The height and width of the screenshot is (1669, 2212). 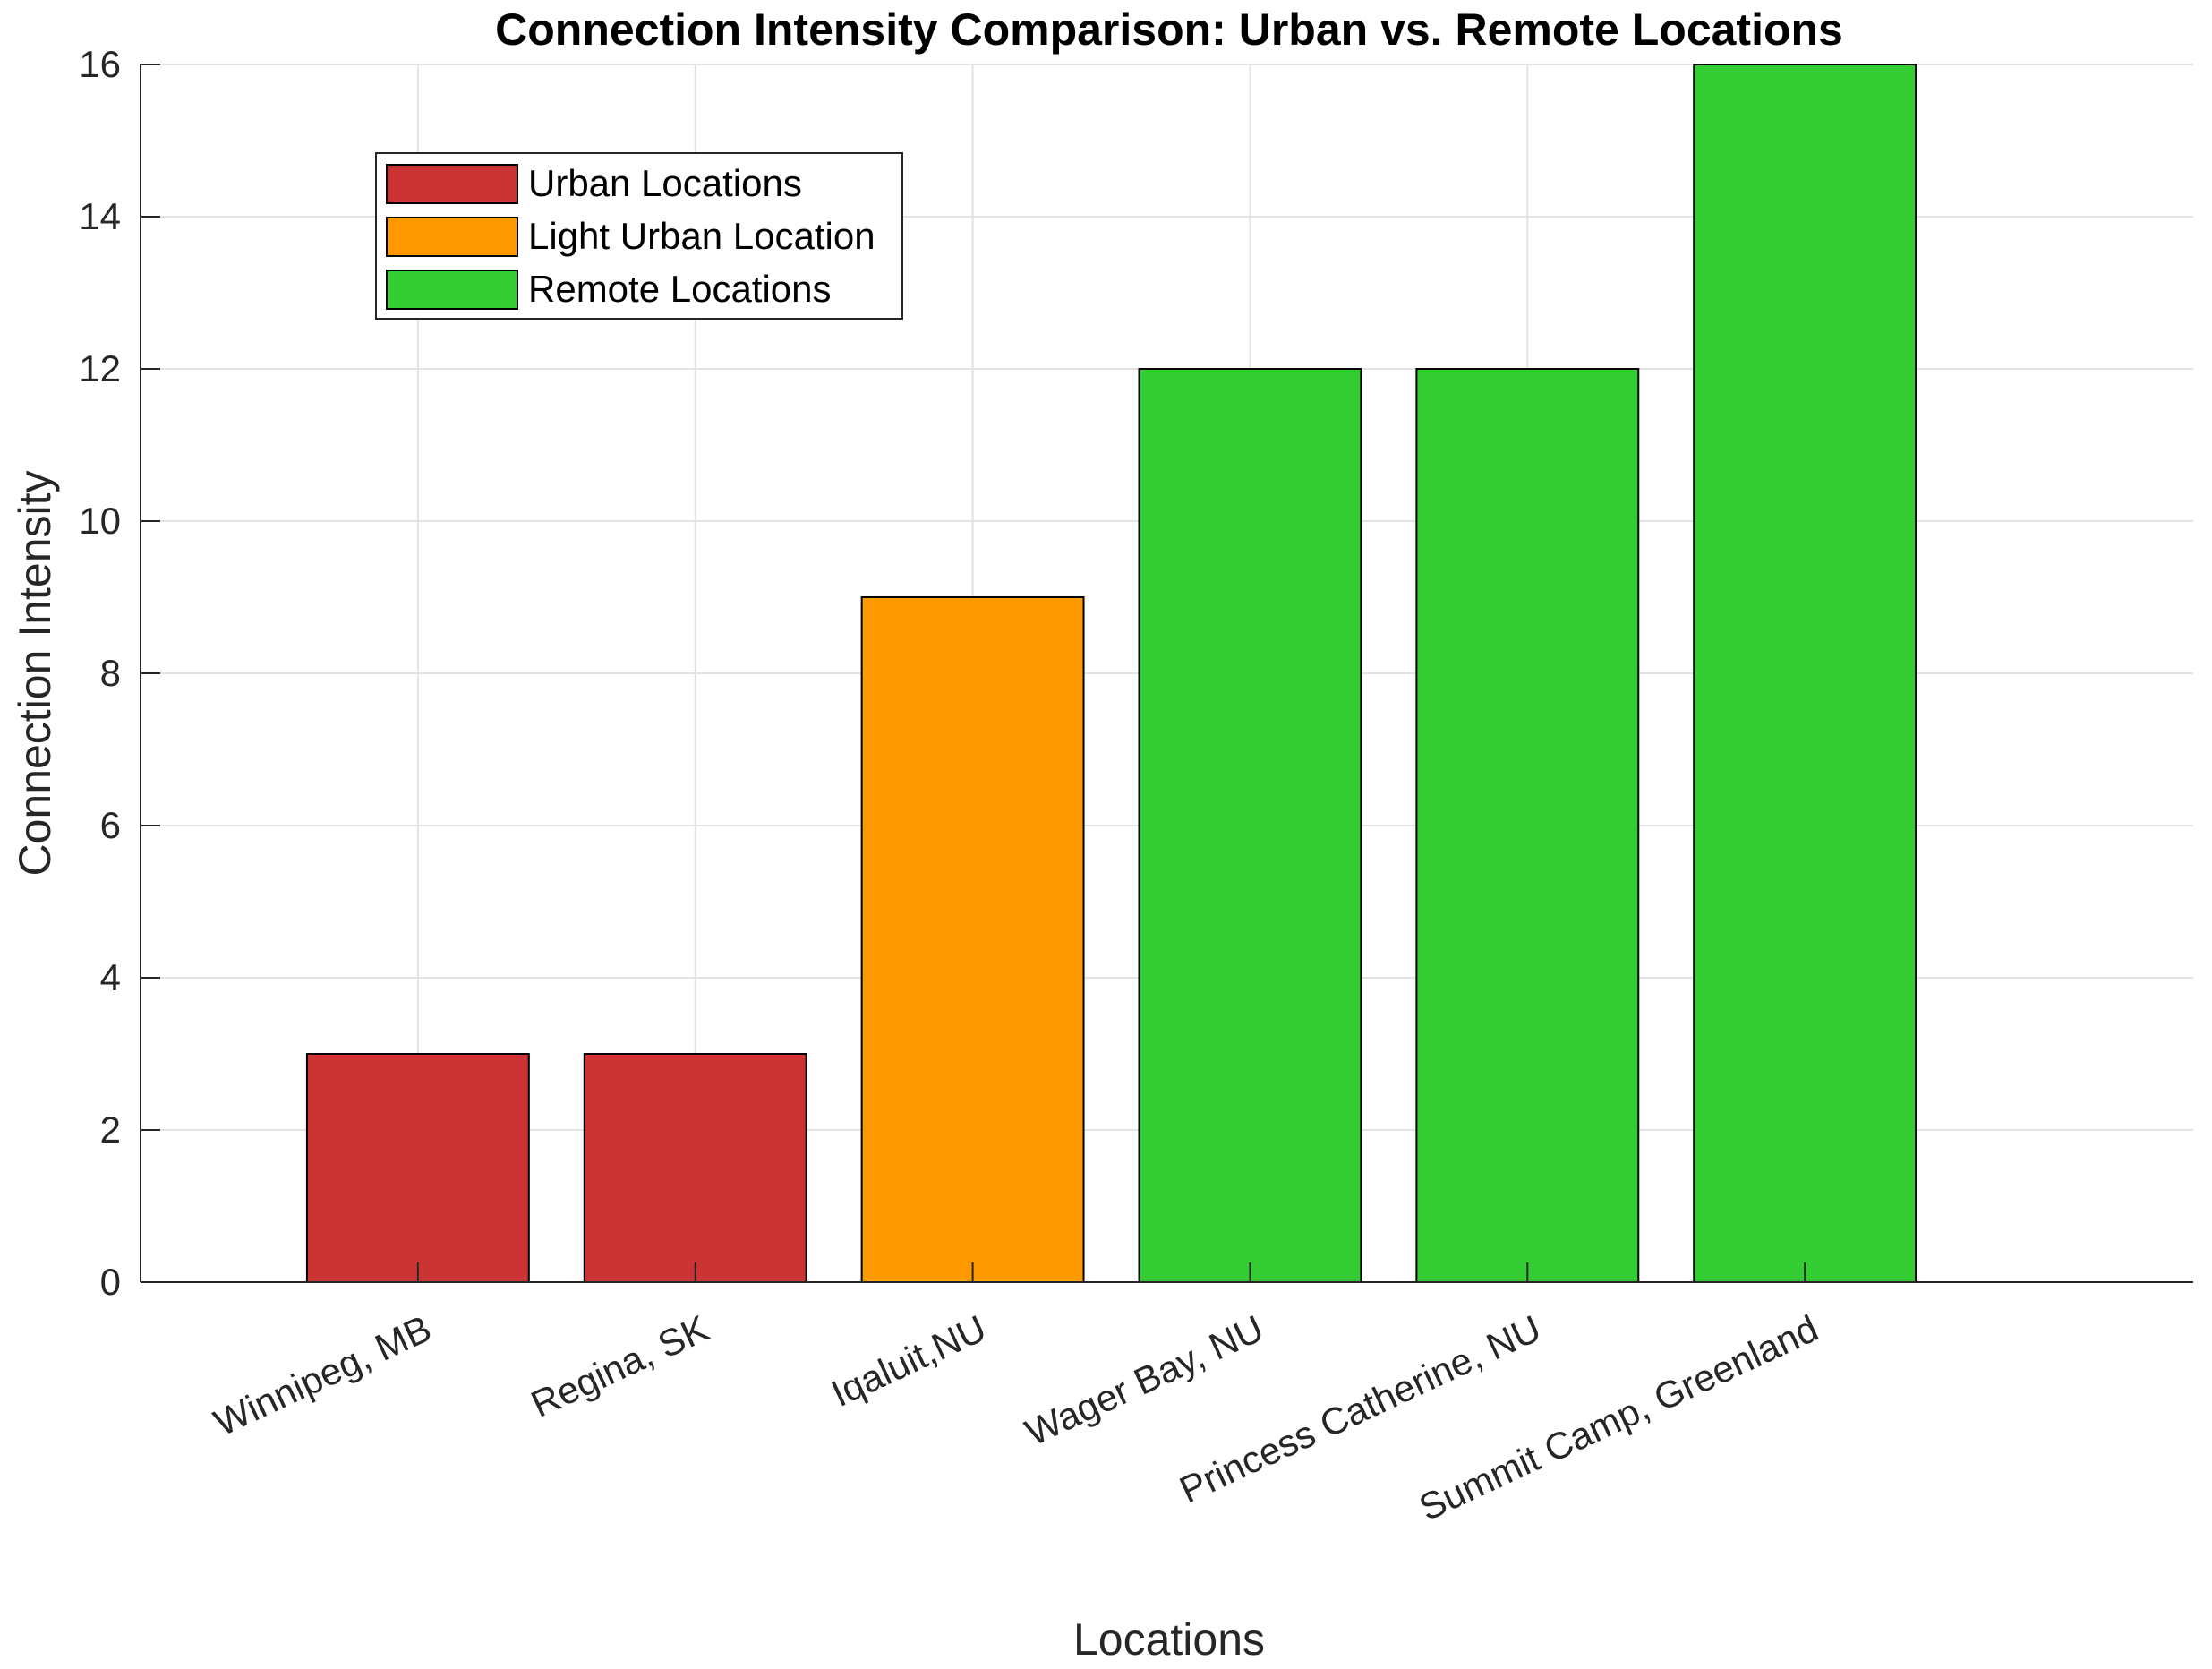 What do you see at coordinates (323, 1375) in the screenshot?
I see `x-tick-label: Winnipeg, MB` at bounding box center [323, 1375].